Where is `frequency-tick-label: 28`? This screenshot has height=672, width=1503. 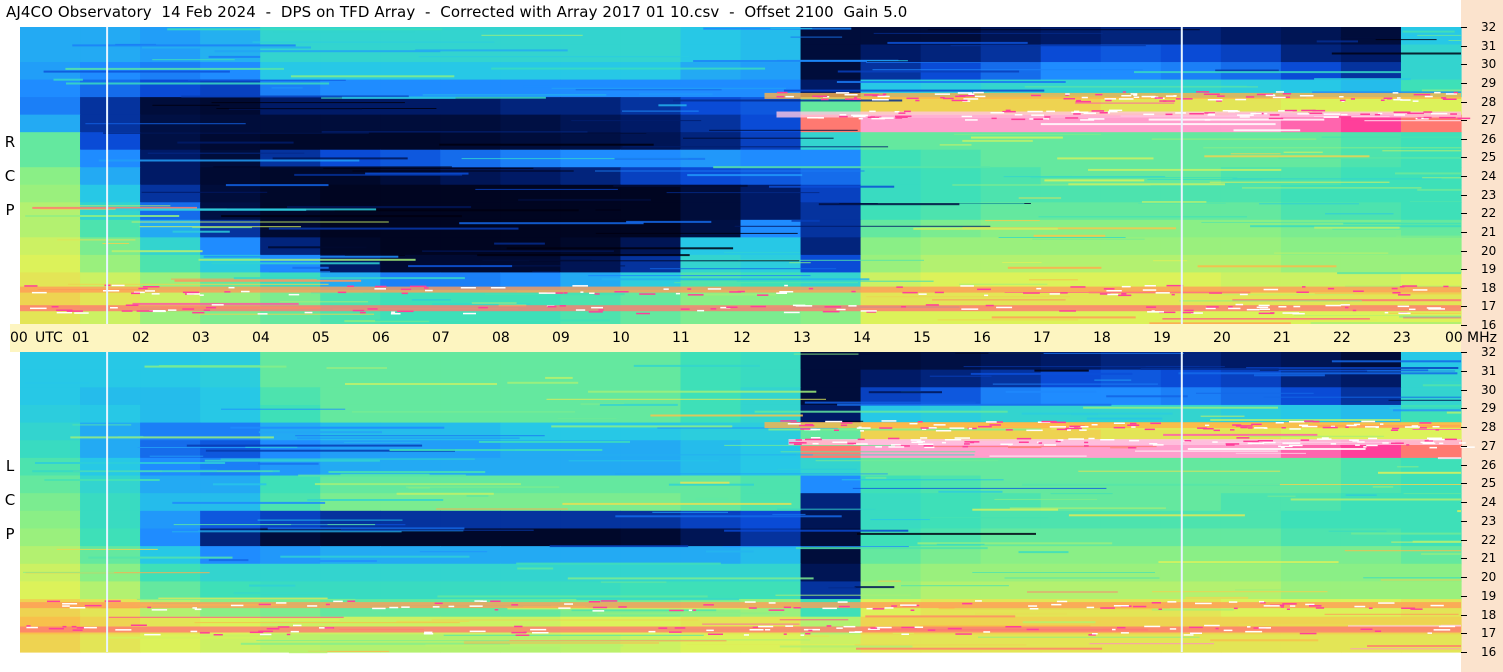 frequency-tick-label: 28 is located at coordinates (1489, 427).